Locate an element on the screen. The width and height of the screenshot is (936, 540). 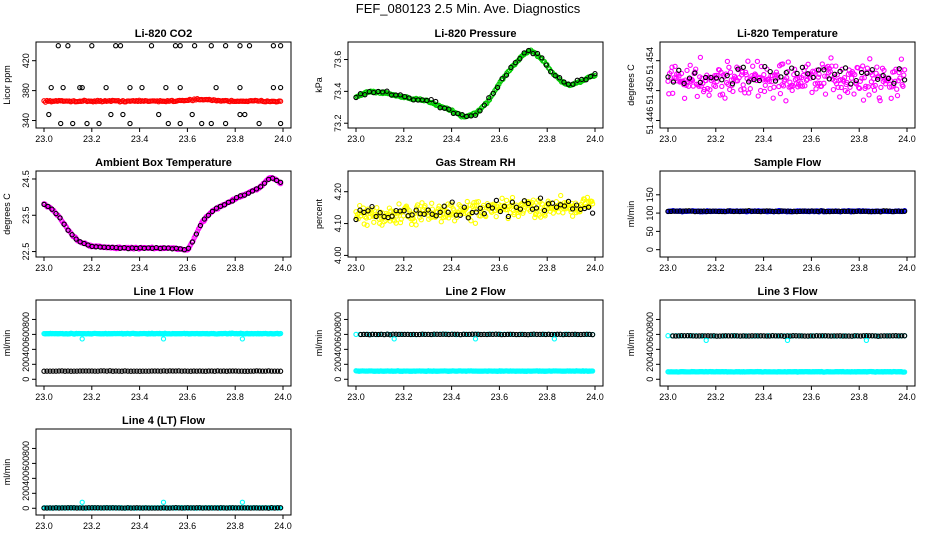
y-tick-label: 600 is located at coordinates (26, 463).